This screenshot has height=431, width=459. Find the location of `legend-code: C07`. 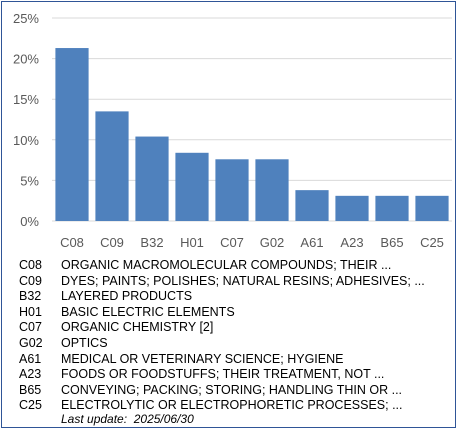

legend-code: C07 is located at coordinates (30, 327).